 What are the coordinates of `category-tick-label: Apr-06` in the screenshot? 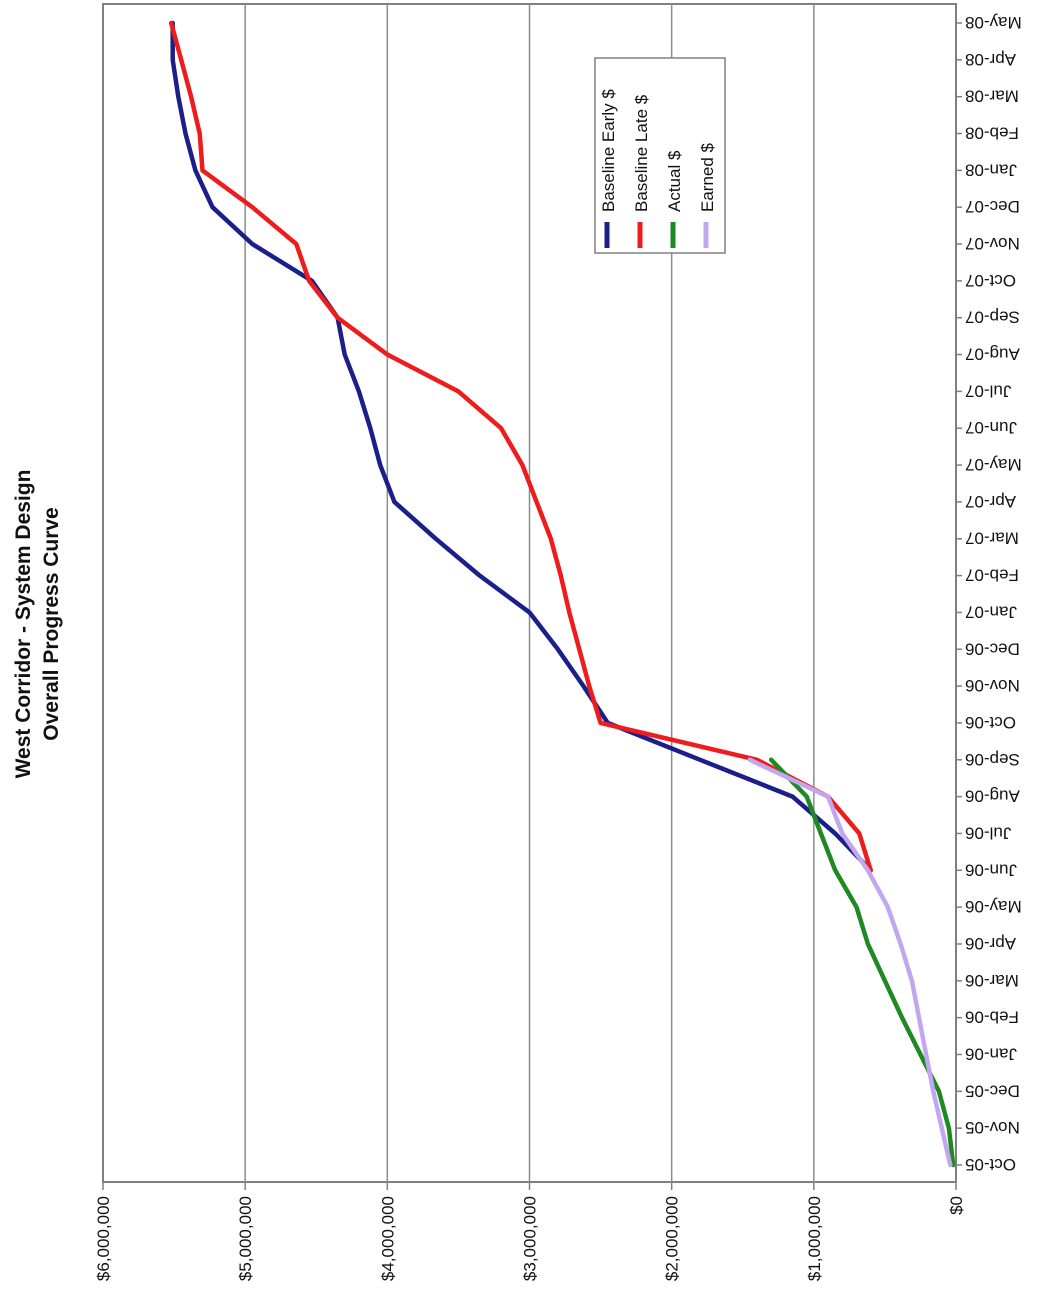 It's located at (990, 943).